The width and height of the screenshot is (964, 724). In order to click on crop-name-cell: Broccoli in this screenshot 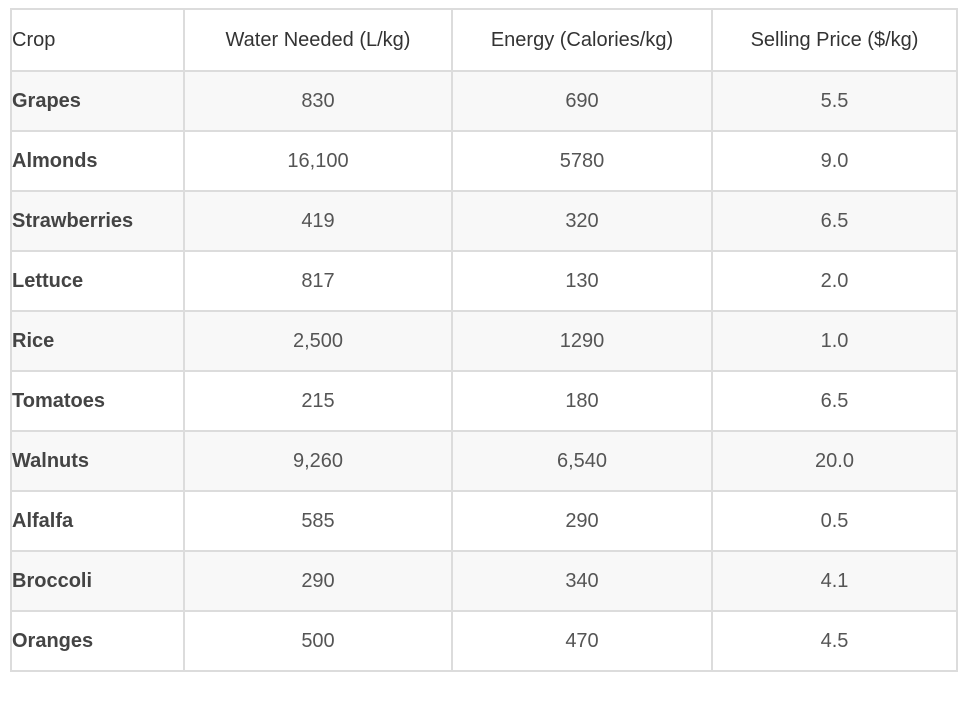, I will do `click(97, 581)`.